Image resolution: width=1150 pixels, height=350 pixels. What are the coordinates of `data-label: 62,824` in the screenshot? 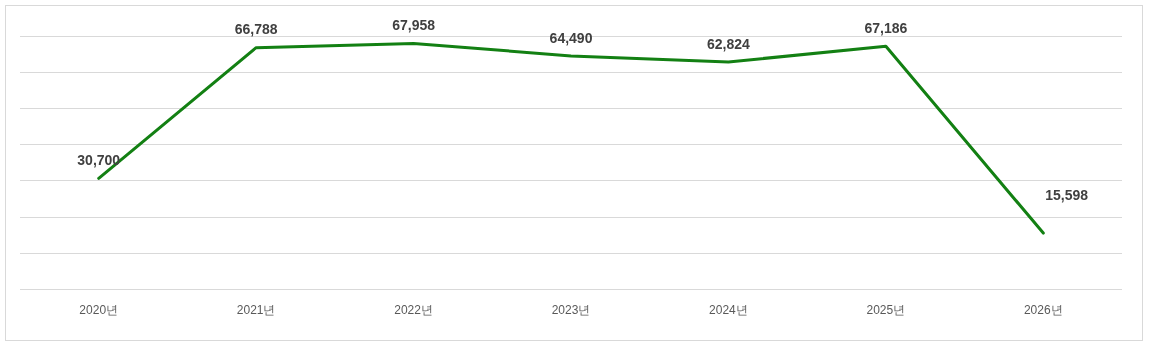 It's located at (729, 43).